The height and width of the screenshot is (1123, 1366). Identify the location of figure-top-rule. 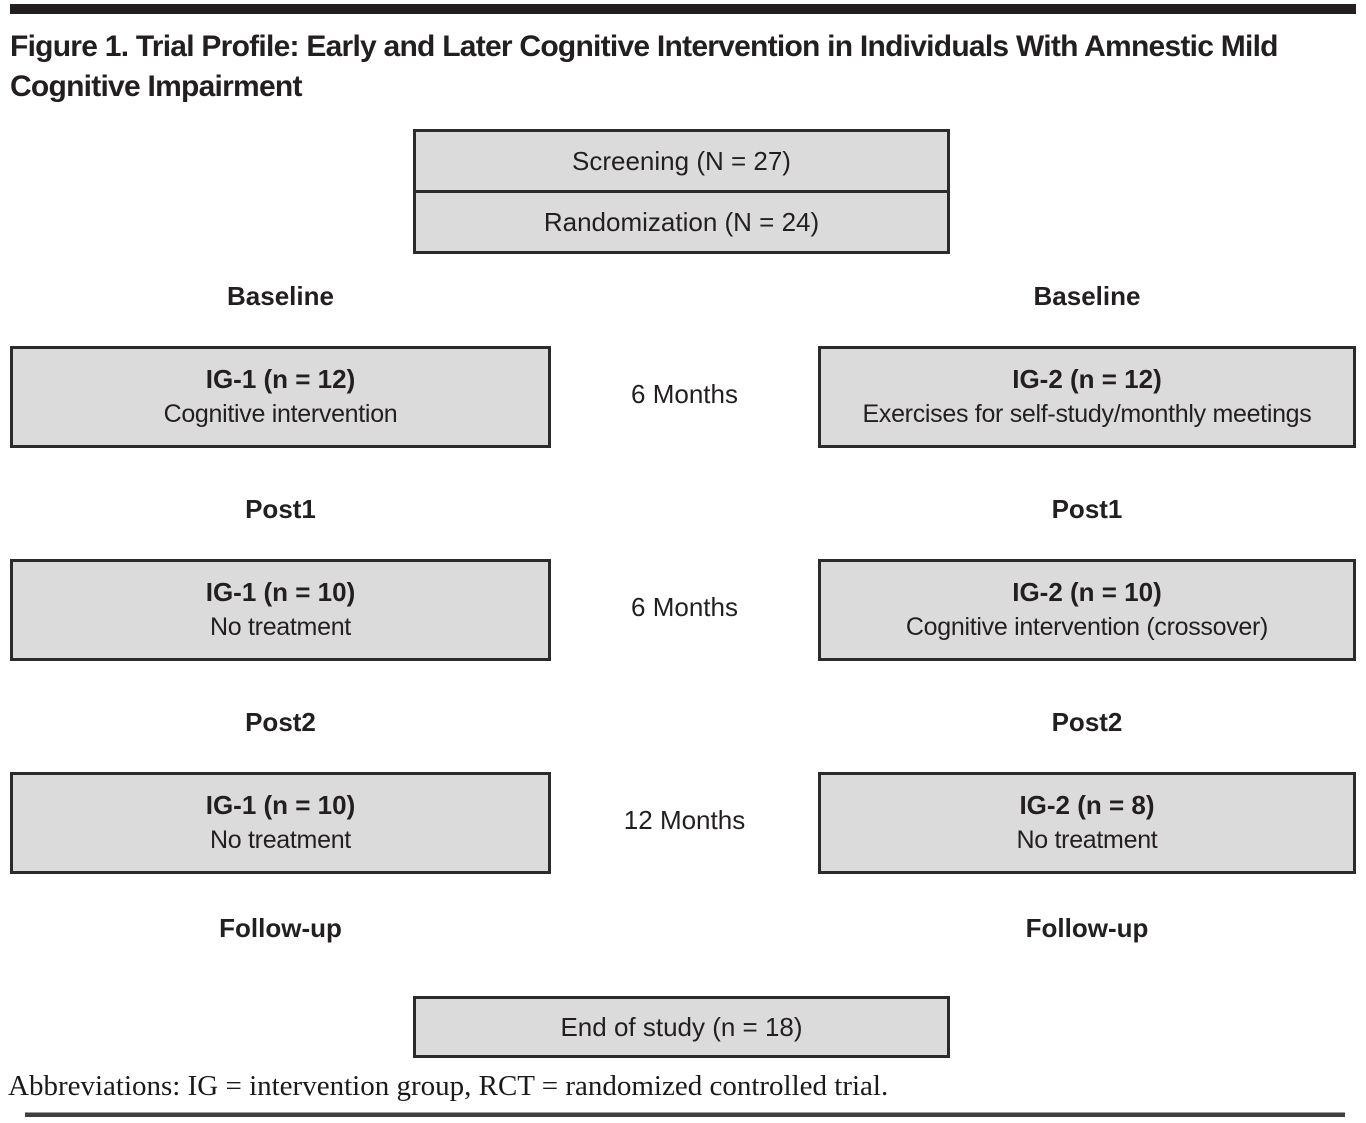
(683, 9).